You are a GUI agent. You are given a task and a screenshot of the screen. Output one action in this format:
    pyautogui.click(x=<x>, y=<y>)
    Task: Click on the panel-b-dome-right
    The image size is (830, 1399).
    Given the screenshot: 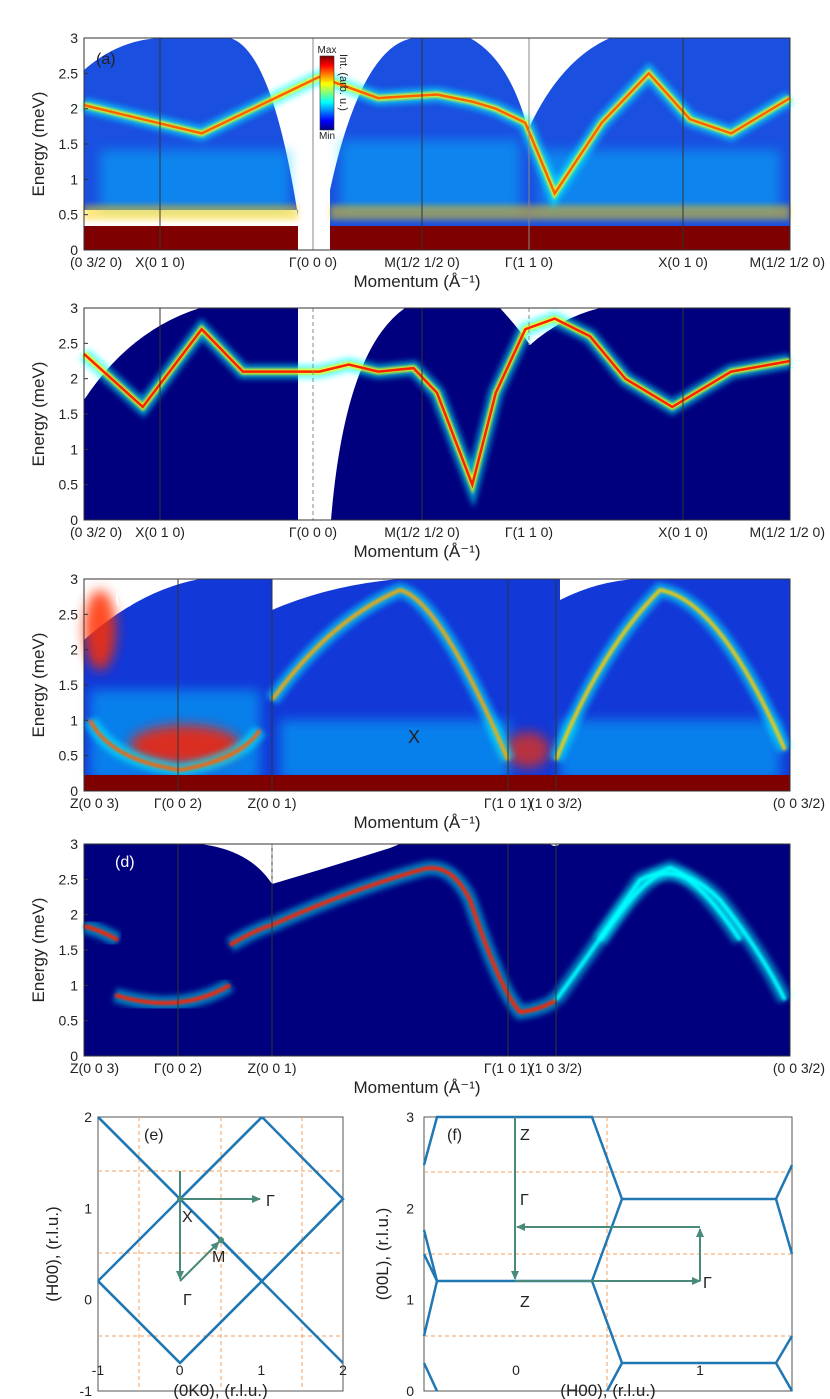 What is the action you would take?
    pyautogui.click(x=560, y=414)
    